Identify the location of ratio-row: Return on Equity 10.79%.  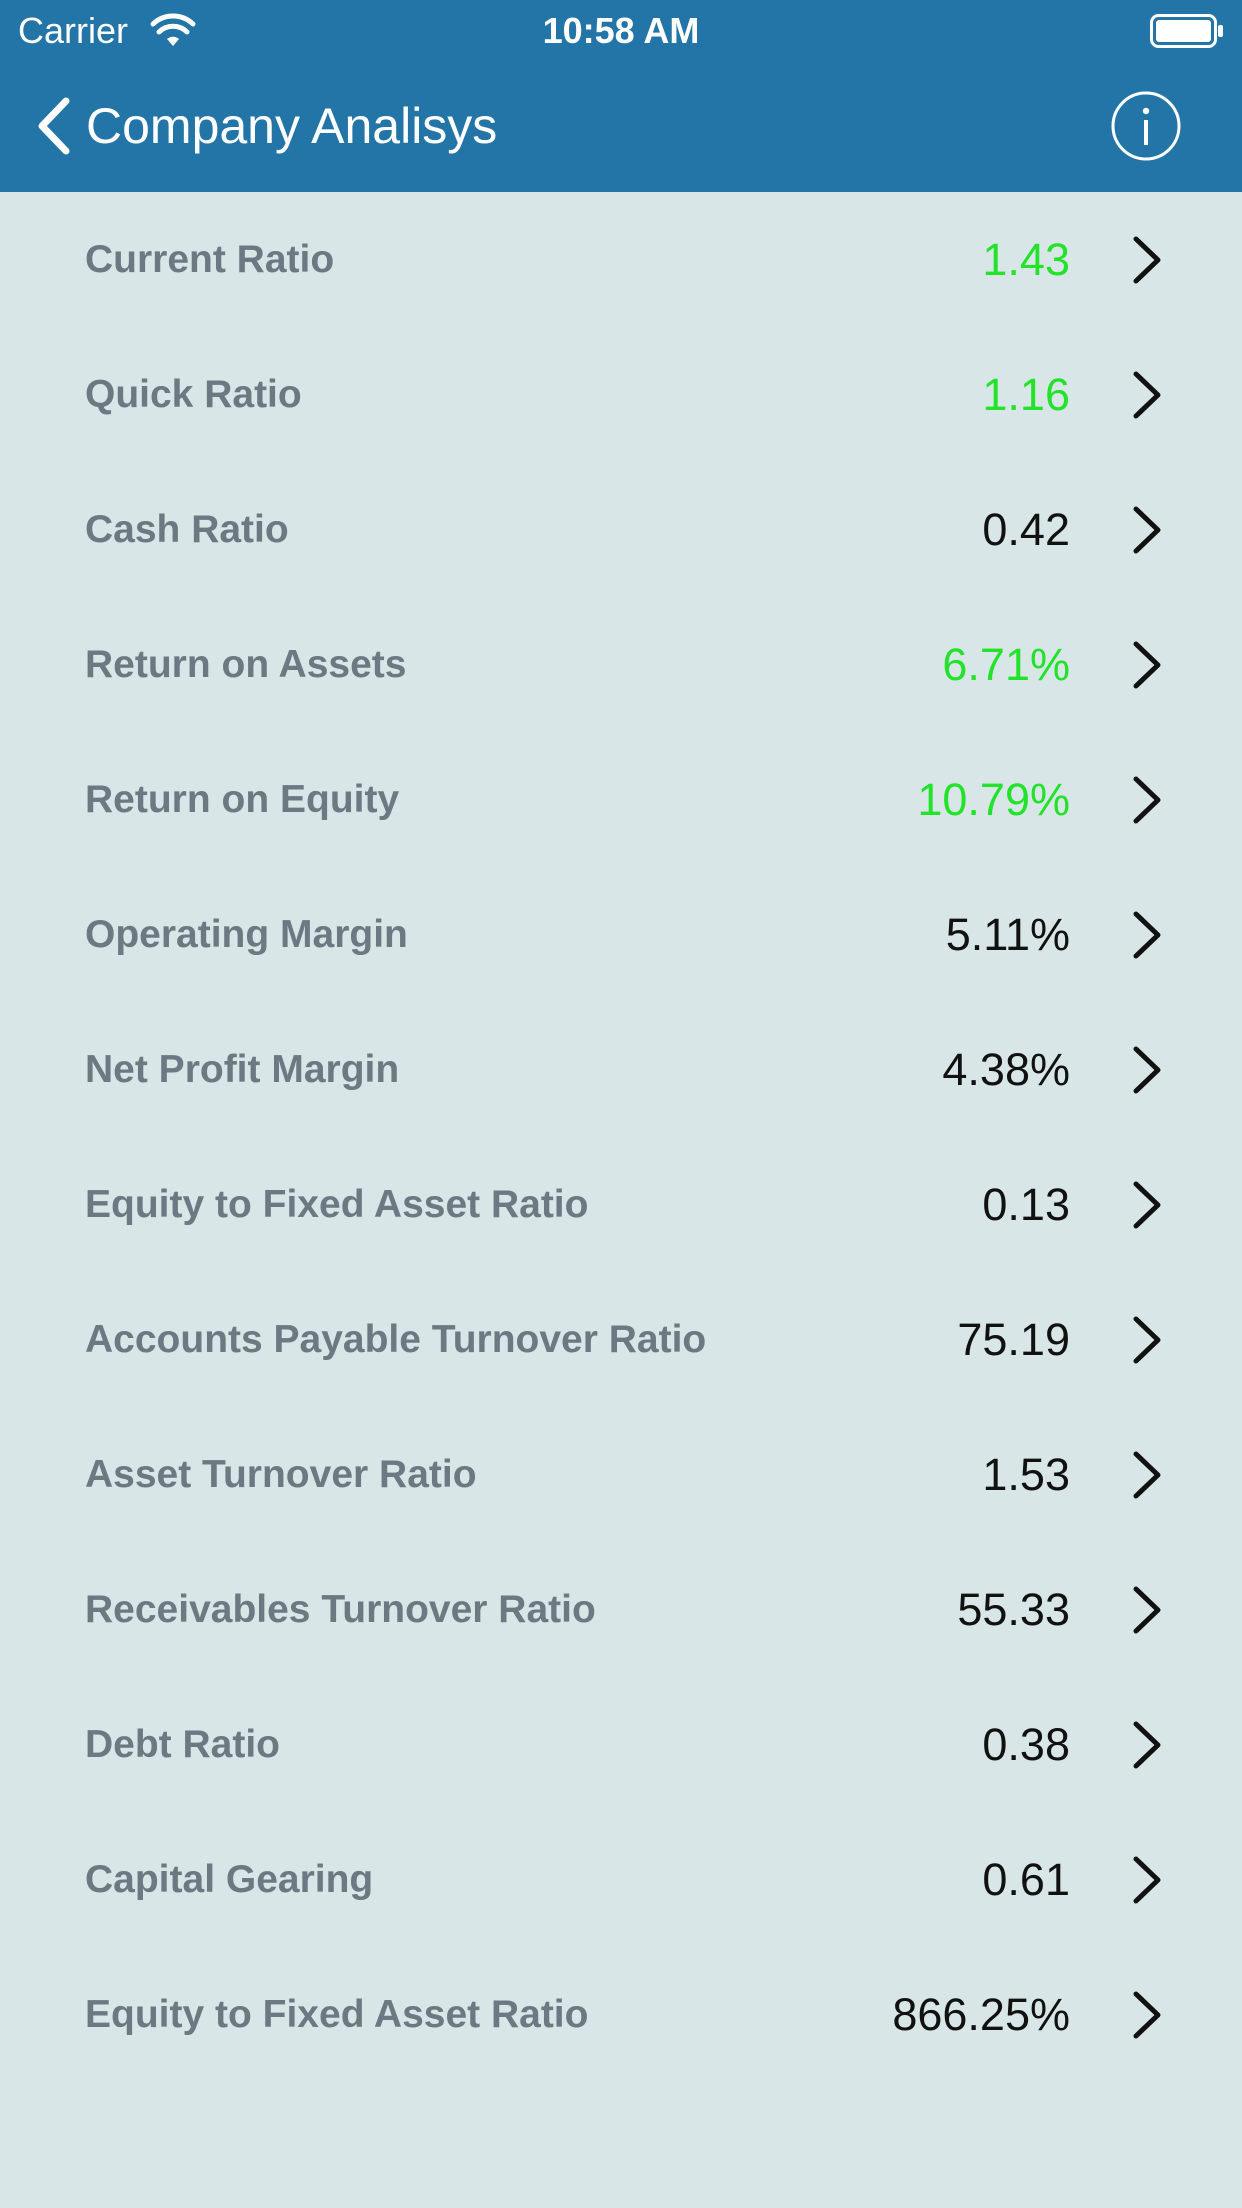
(621, 799).